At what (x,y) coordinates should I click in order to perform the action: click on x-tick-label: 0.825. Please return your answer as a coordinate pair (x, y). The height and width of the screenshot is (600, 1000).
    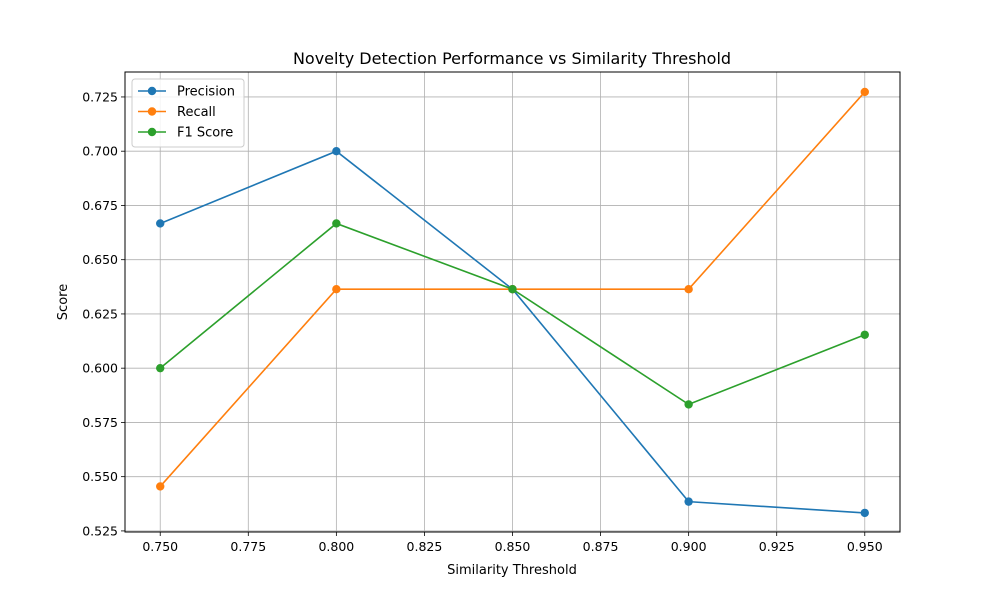
    Looking at the image, I should click on (425, 546).